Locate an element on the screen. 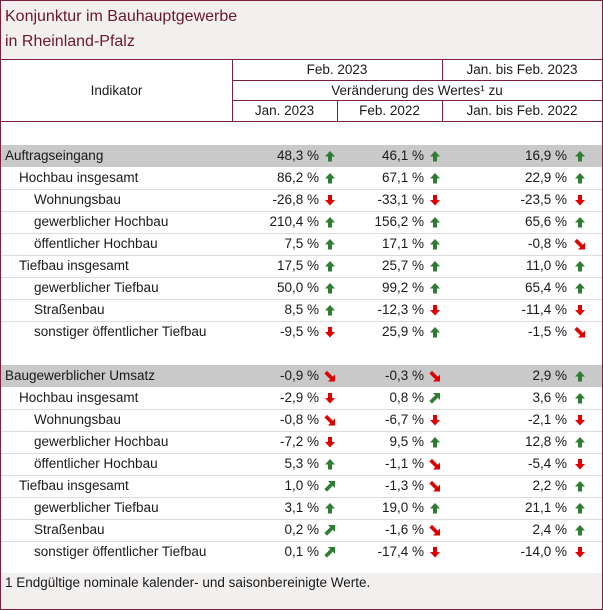  row-value: 22,9 % is located at coordinates (545, 177).